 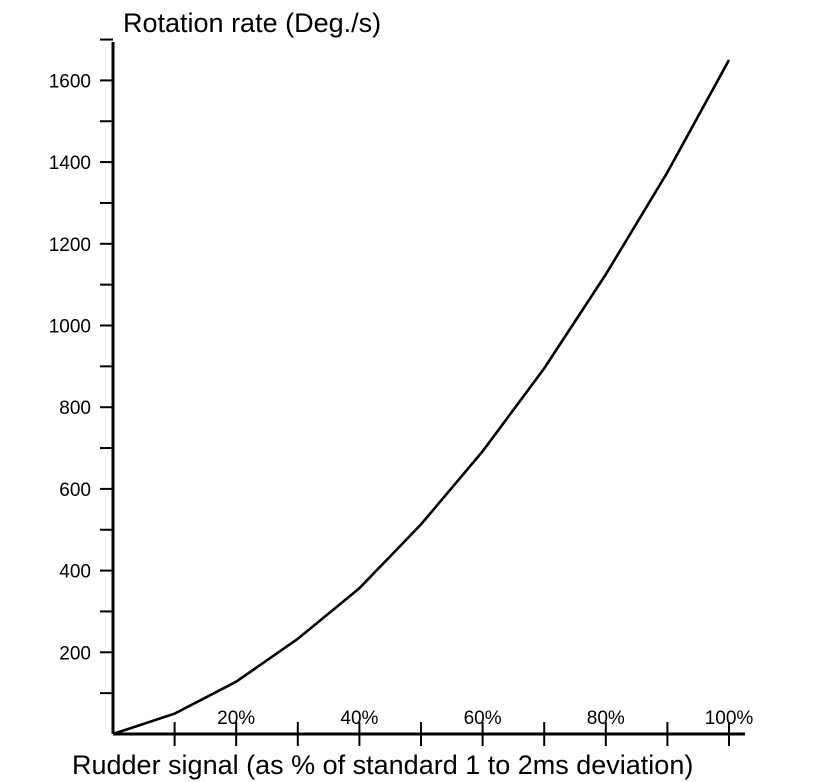 What do you see at coordinates (729, 718) in the screenshot?
I see `x-tick-label: 100%` at bounding box center [729, 718].